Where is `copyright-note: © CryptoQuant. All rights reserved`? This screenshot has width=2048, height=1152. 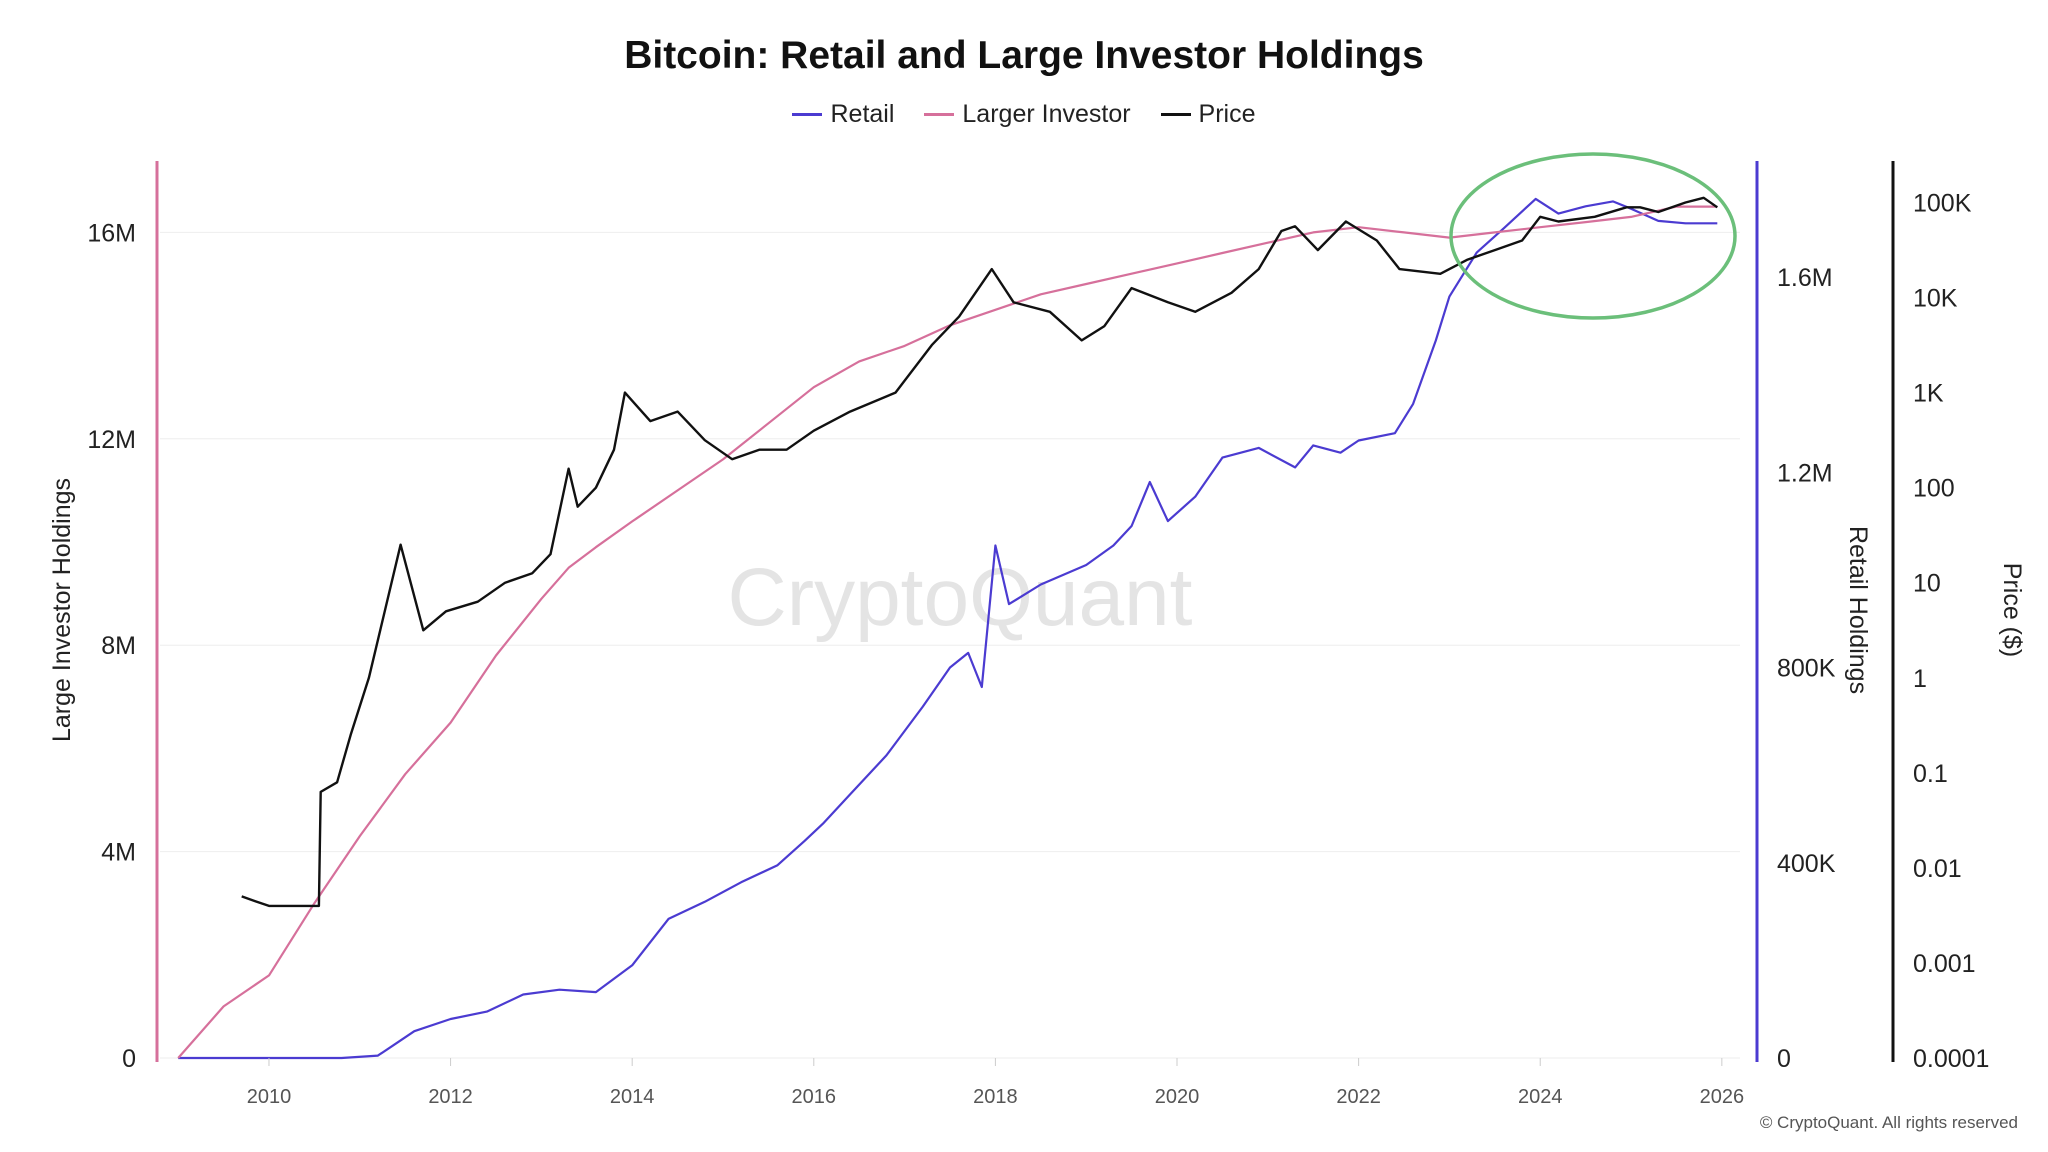
copyright-note: © CryptoQuant. All rights reserved is located at coordinates (1888, 1122).